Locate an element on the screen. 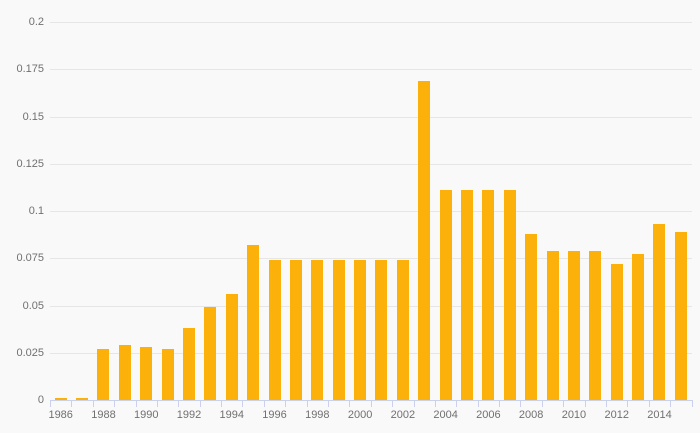 The width and height of the screenshot is (700, 433). x-axis-tick-label: 1990 is located at coordinates (146, 415).